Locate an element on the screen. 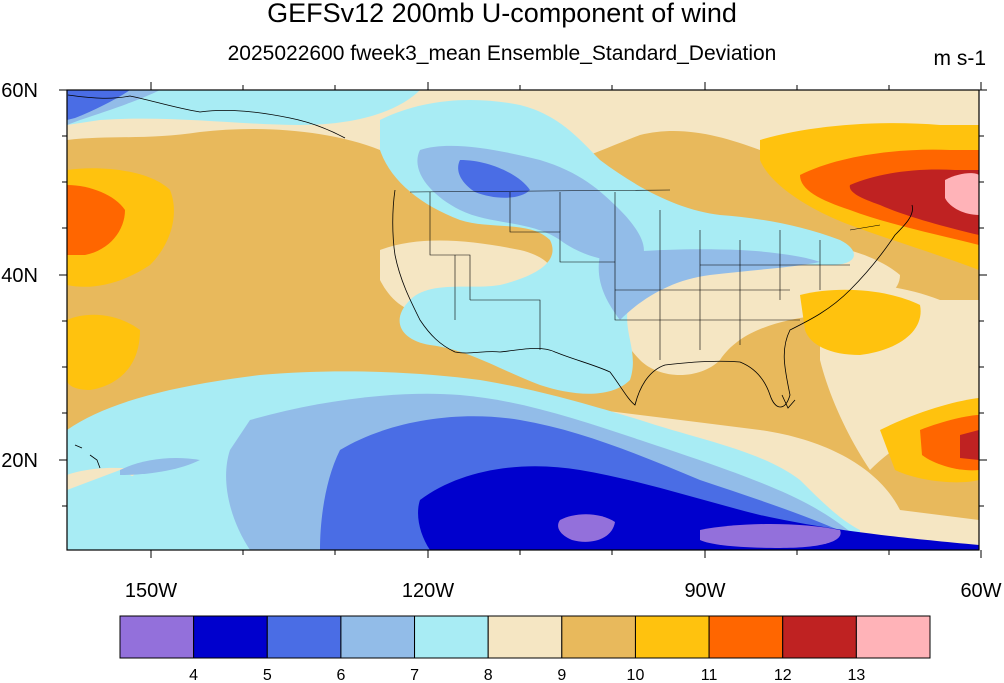 The width and height of the screenshot is (1004, 683). lon-label: 150W is located at coordinates (151, 591).